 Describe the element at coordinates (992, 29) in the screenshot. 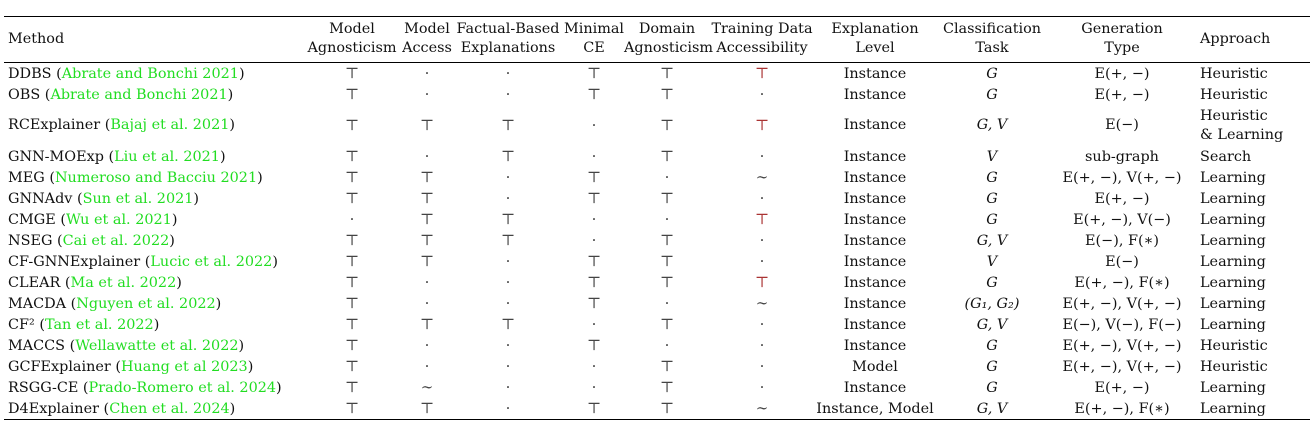

I see `column-header-line: Classification` at that location.